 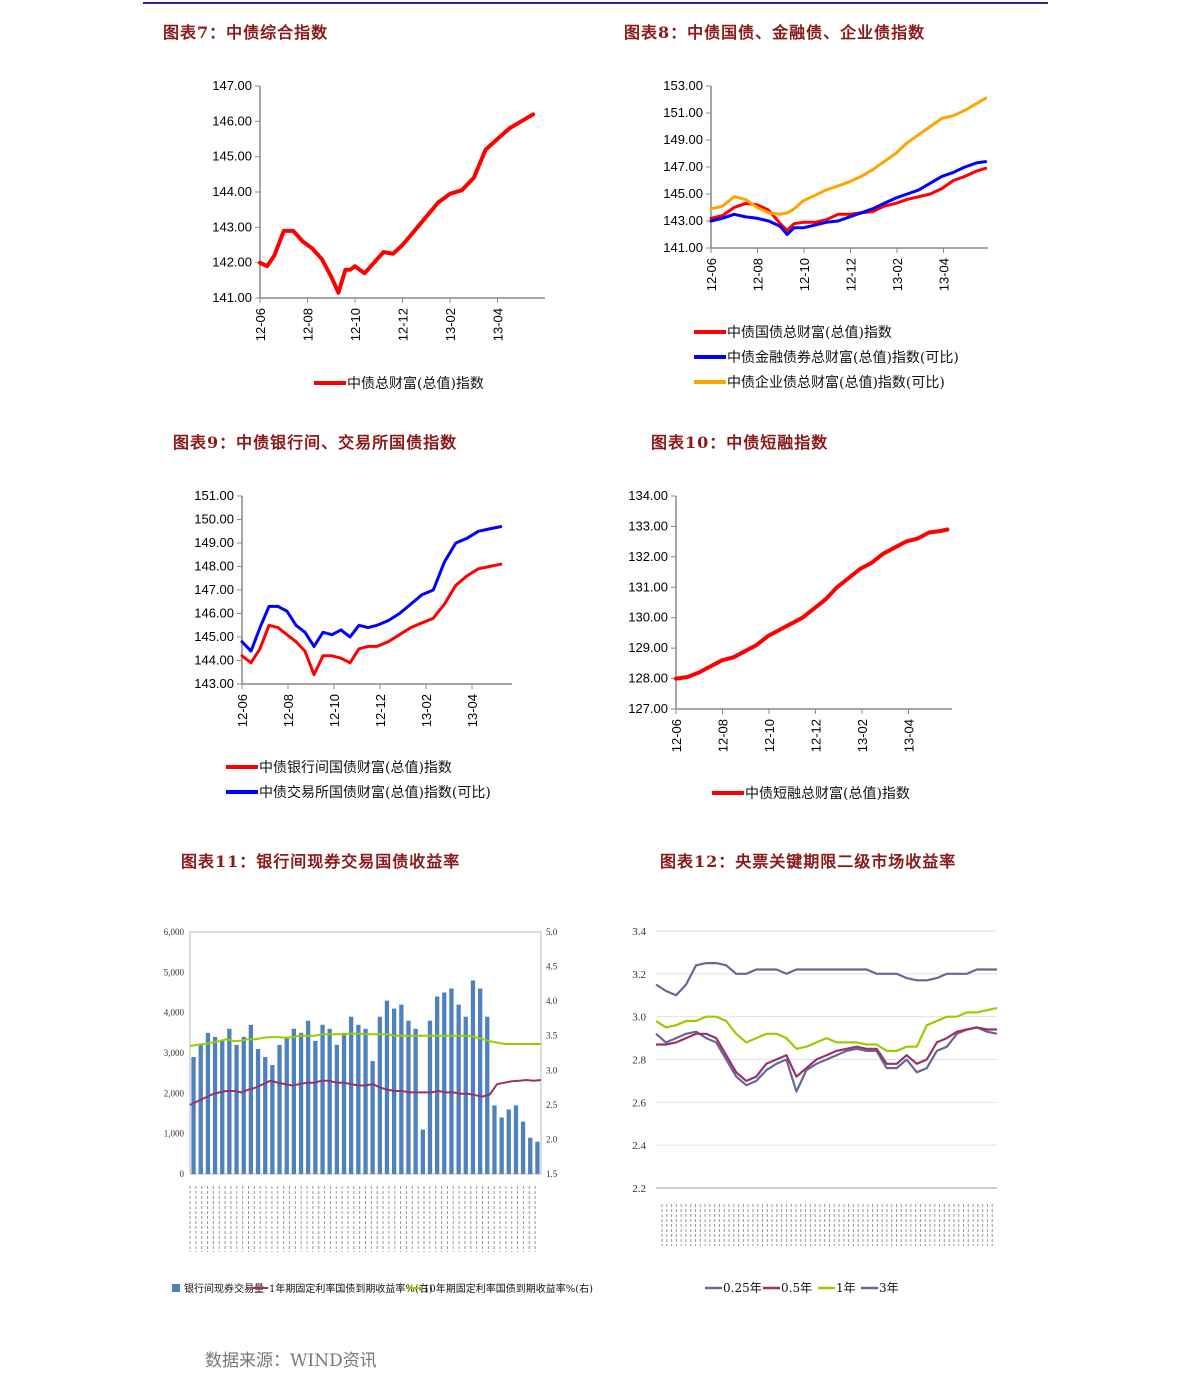 I want to click on c8-x-tick-label: 12-06, so click(x=711, y=274).